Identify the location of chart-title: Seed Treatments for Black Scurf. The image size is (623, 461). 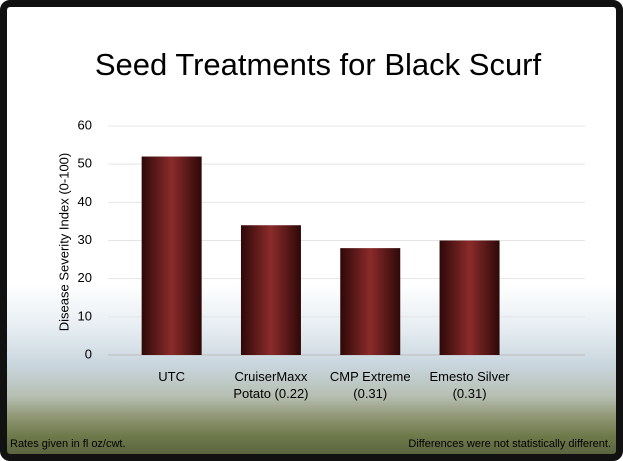
(318, 64).